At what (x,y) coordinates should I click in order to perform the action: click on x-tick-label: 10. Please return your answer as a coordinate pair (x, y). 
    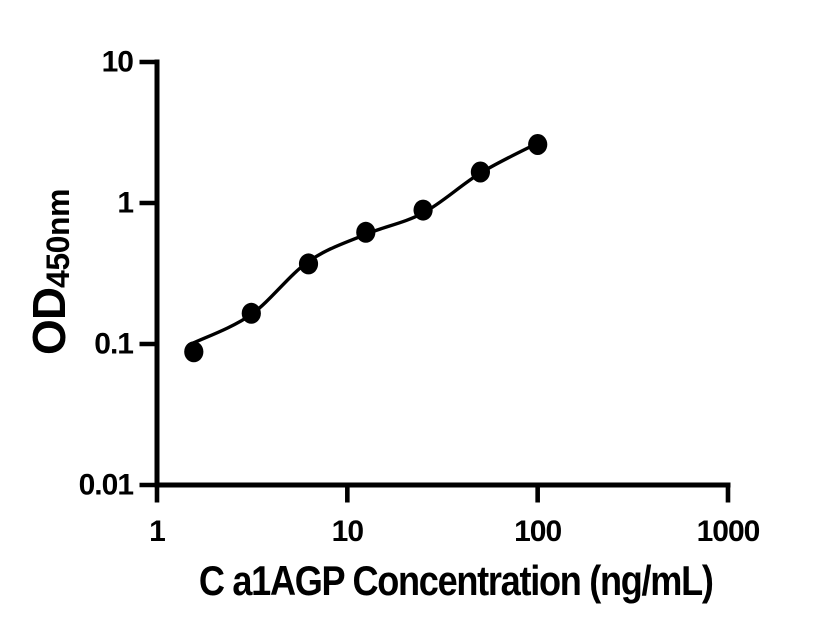
    Looking at the image, I should click on (348, 531).